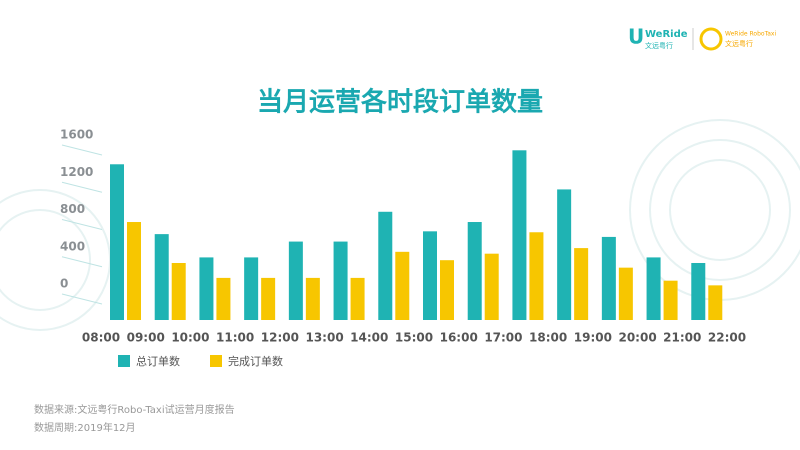 This screenshot has height=450, width=800. What do you see at coordinates (72, 246) in the screenshot?
I see `y-tick-label: 400` at bounding box center [72, 246].